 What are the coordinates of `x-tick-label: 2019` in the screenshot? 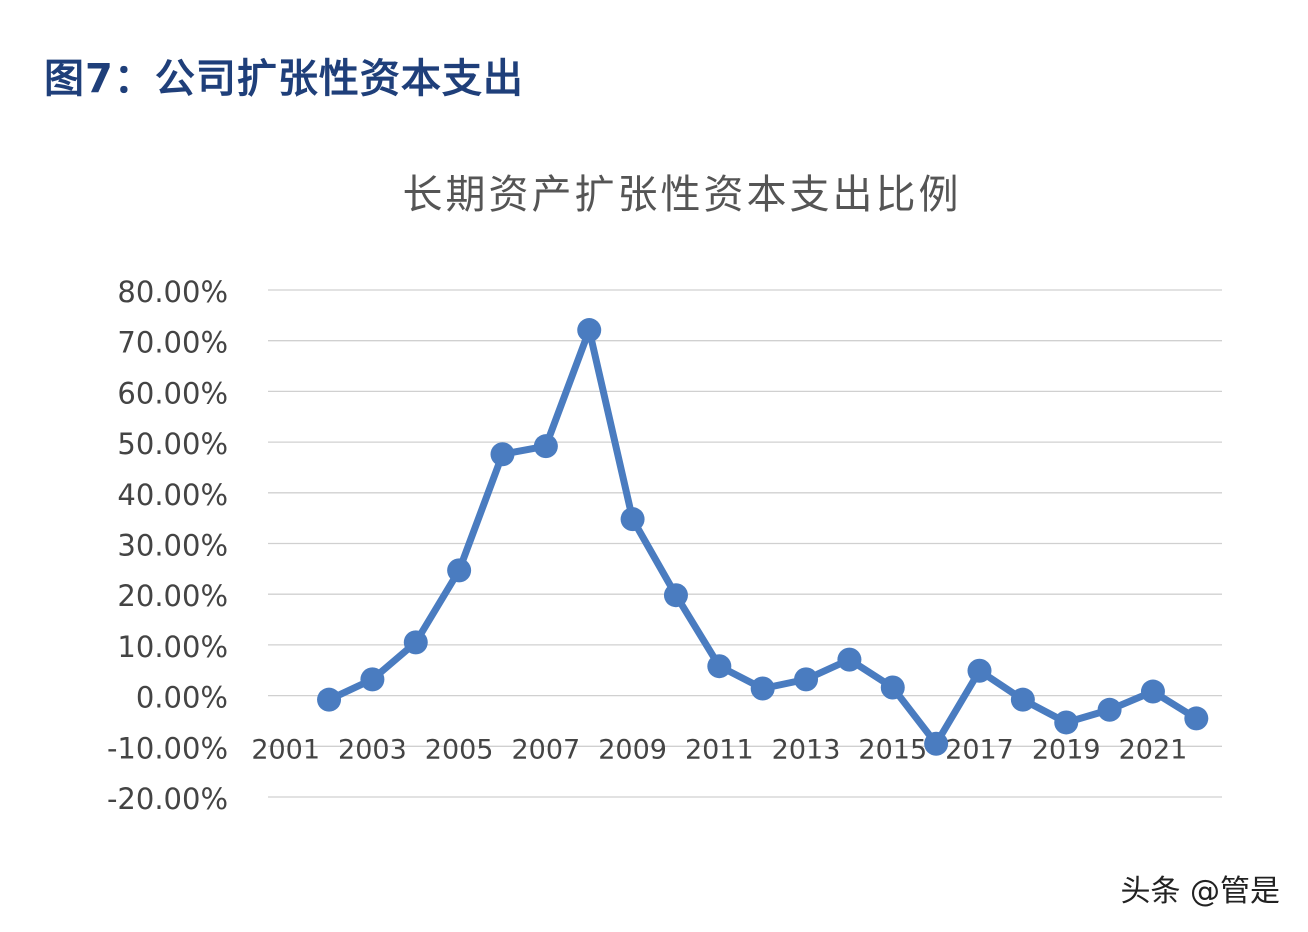 It's located at (1066, 749).